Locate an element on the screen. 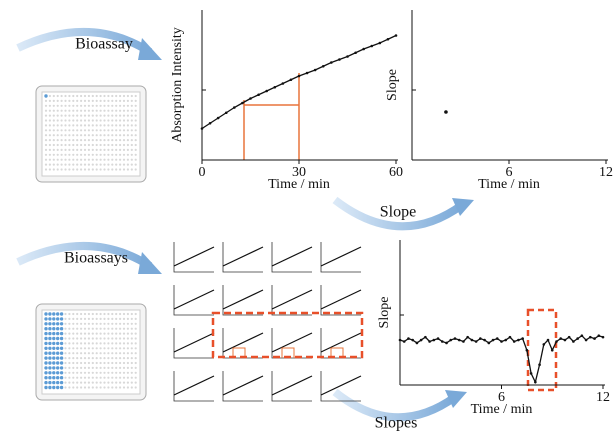 The width and height of the screenshot is (614, 436). mini-line is located at coordinates (243, 342).